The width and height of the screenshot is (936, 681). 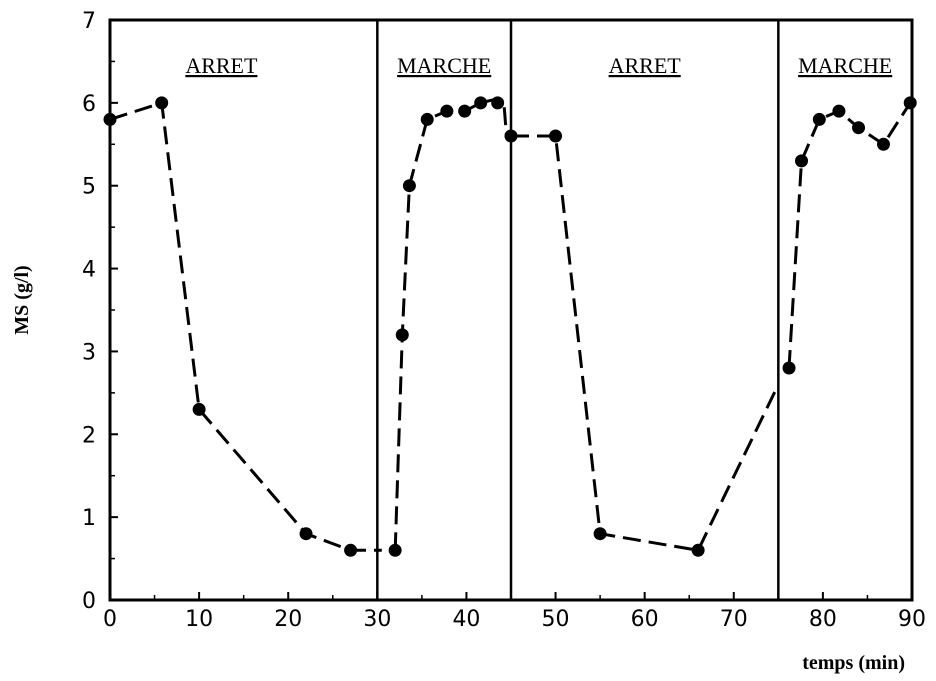 What do you see at coordinates (89, 270) in the screenshot?
I see `y-tick-label: 4` at bounding box center [89, 270].